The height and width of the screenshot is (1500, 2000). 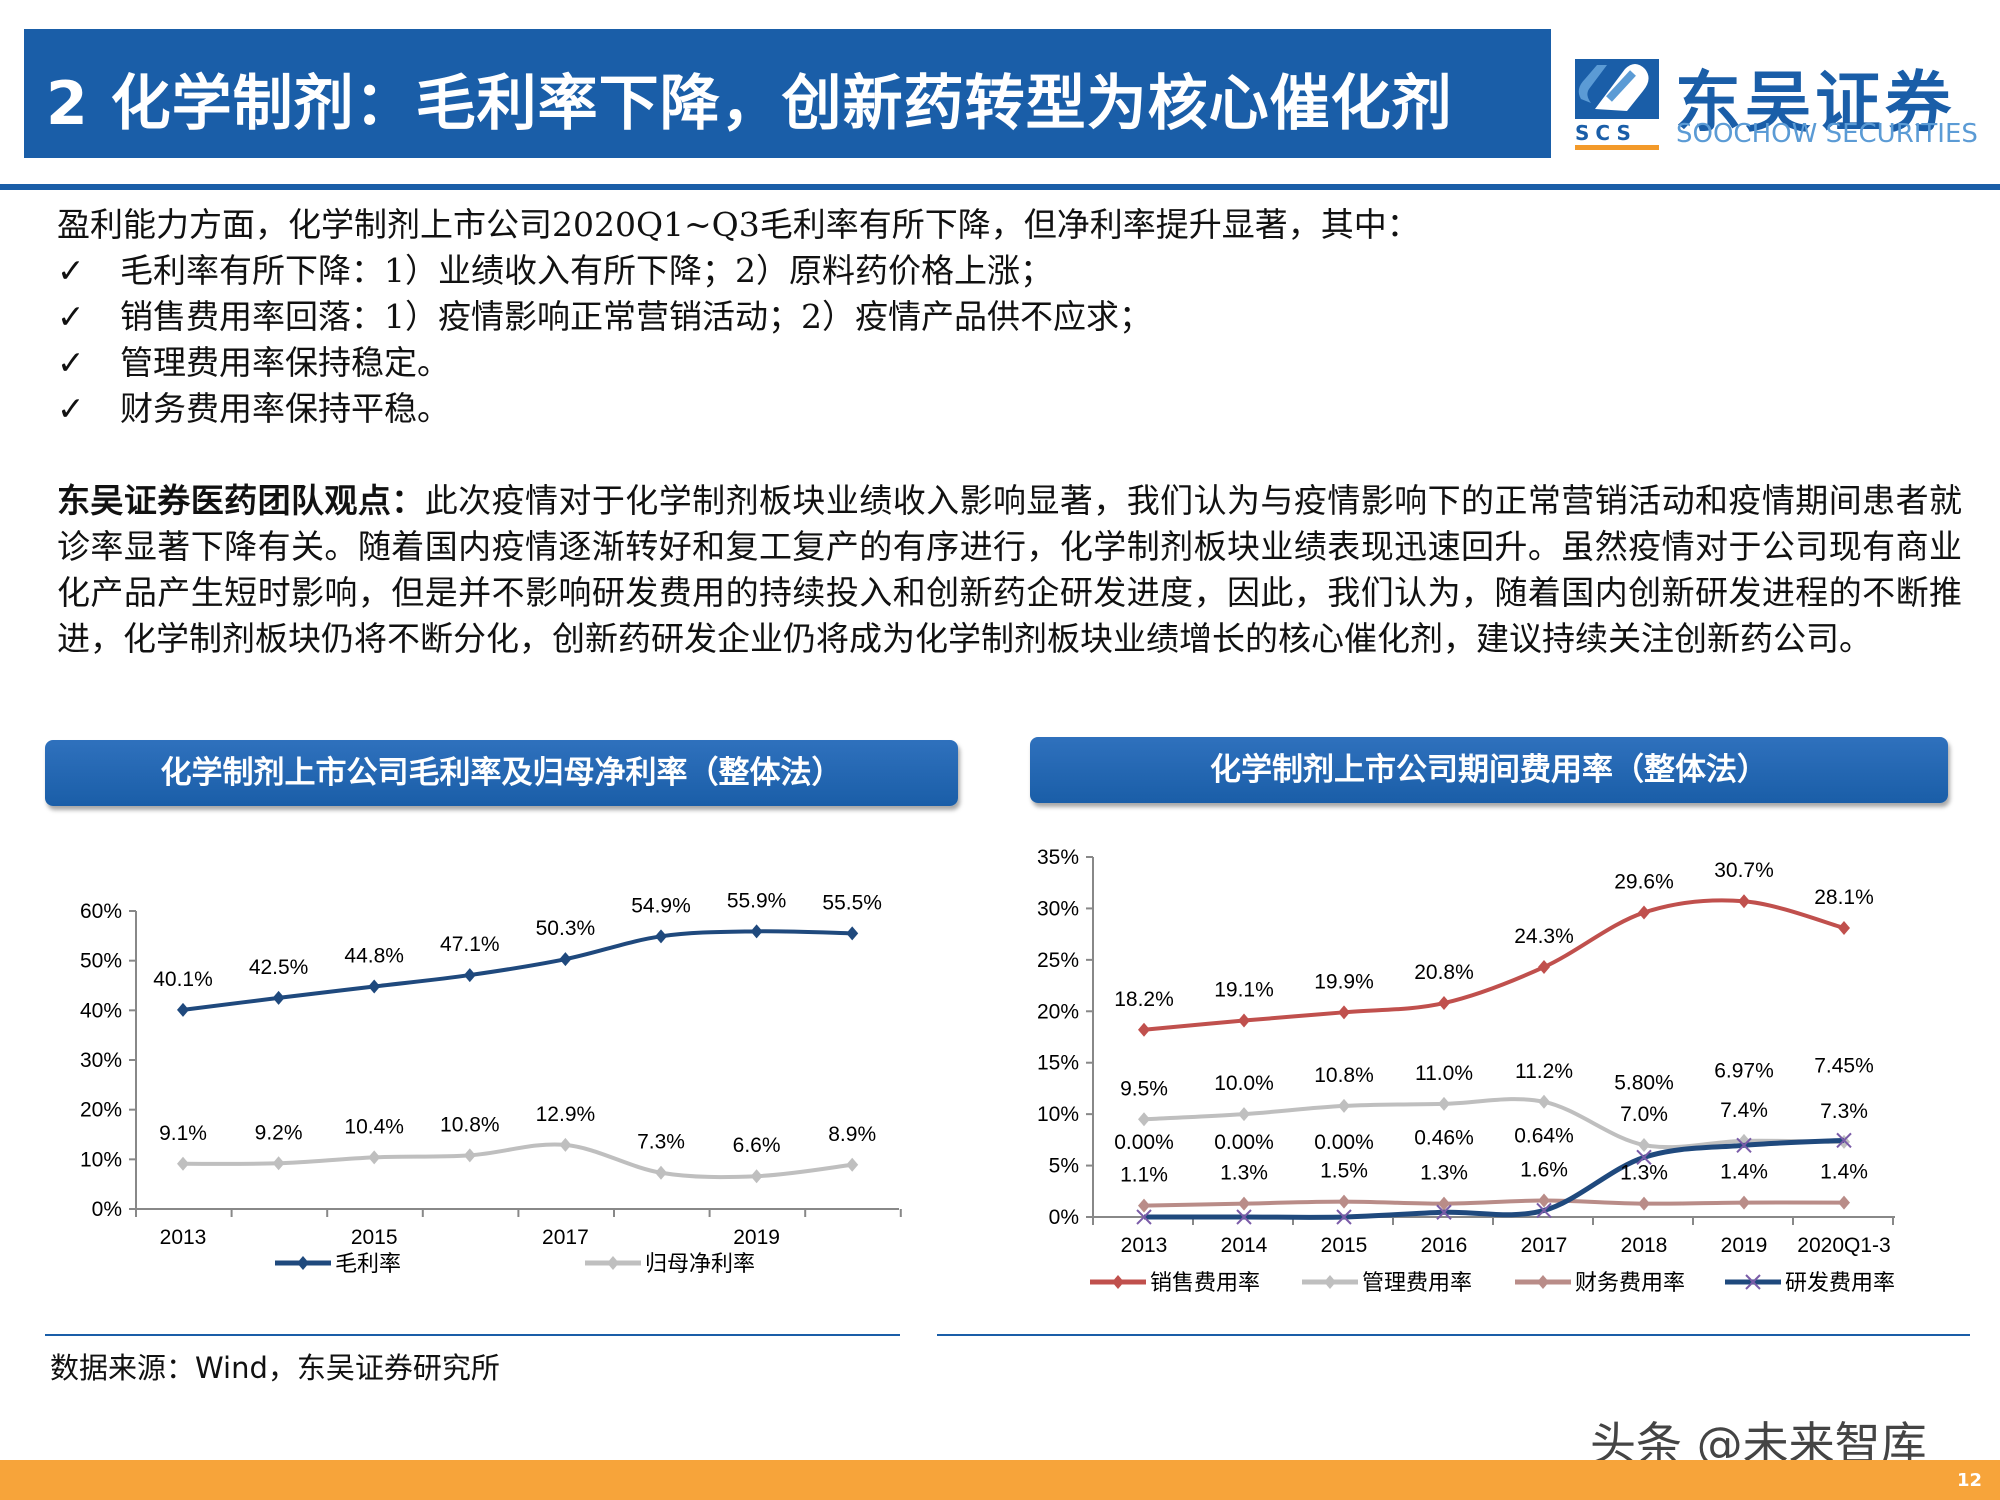 I want to click on logo-en: SOOCHOW SECURITIES, so click(x=1827, y=134).